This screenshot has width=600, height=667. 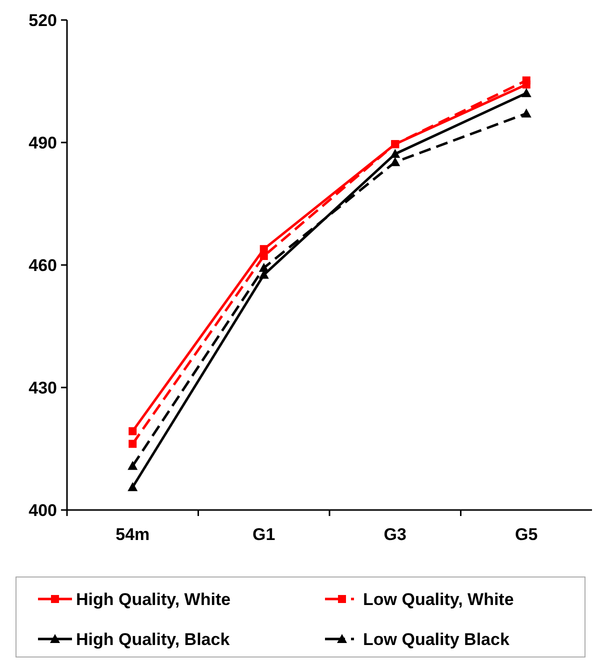 I want to click on x-tick-label: G1, so click(x=264, y=534).